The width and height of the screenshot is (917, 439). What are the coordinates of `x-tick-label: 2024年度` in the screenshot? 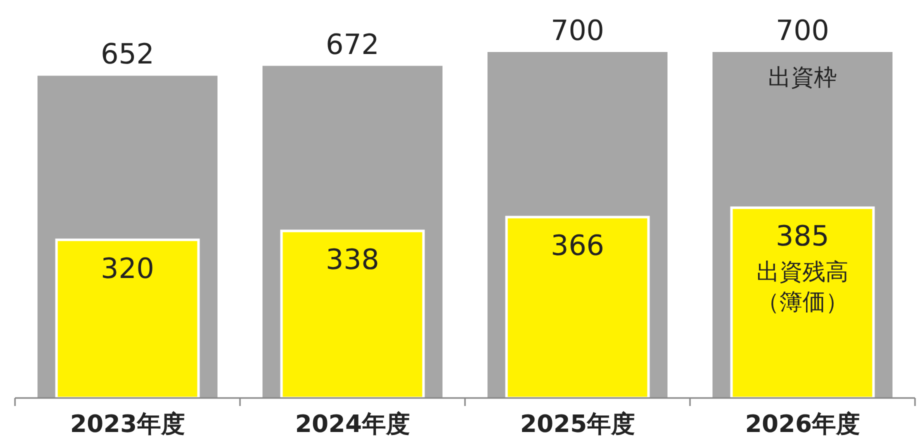 It's located at (352, 424).